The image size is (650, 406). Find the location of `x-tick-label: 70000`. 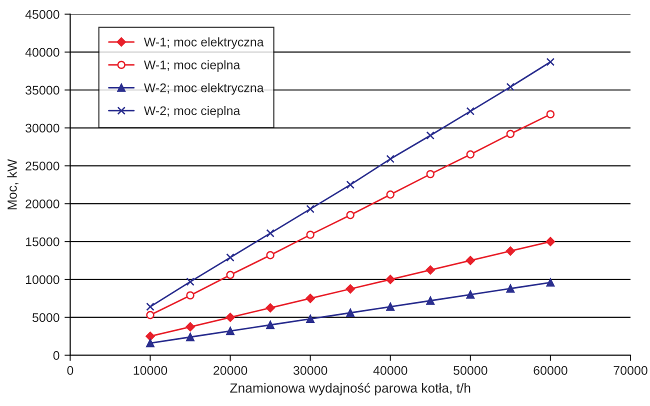

x-tick-label: 70000 is located at coordinates (631, 370).